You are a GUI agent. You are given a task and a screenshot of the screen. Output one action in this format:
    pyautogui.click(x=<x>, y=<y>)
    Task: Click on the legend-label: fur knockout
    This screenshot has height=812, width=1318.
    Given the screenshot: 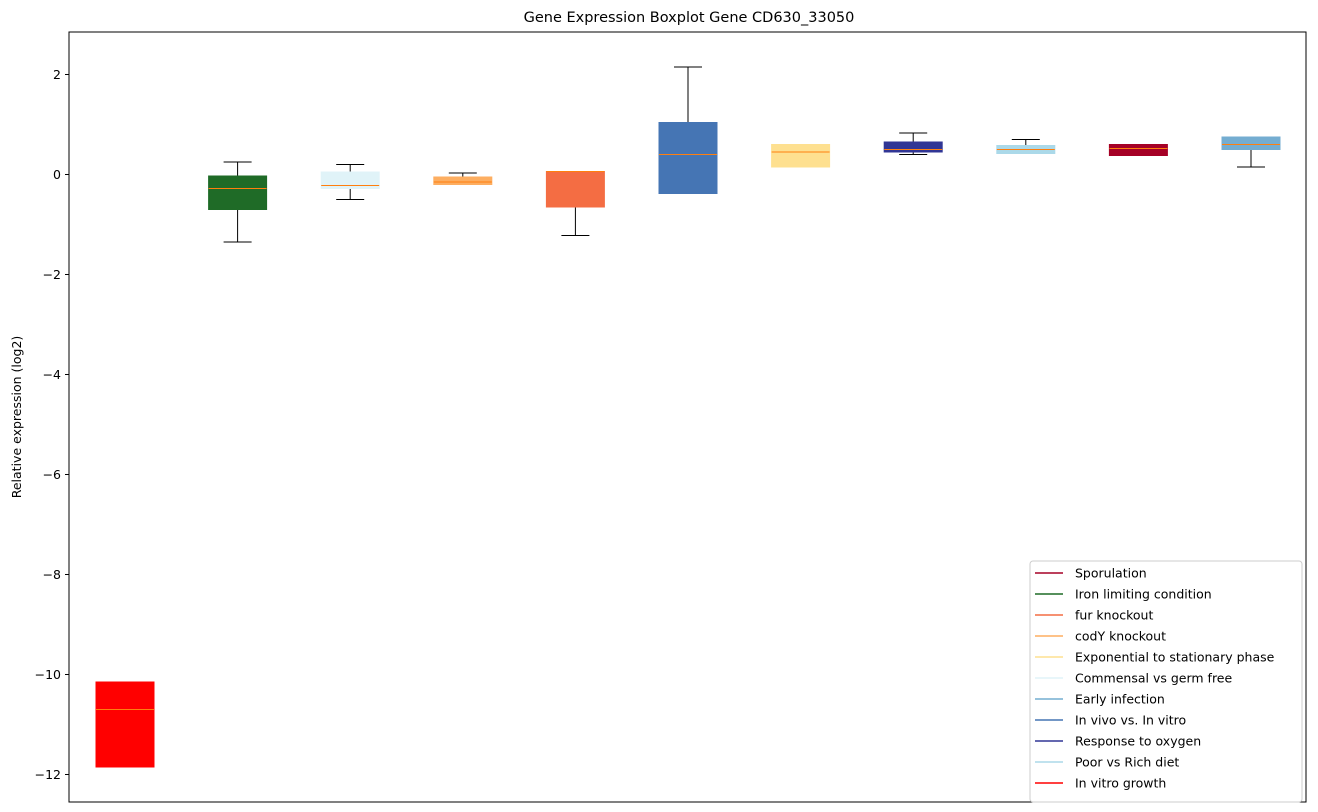 What is the action you would take?
    pyautogui.click(x=1114, y=615)
    